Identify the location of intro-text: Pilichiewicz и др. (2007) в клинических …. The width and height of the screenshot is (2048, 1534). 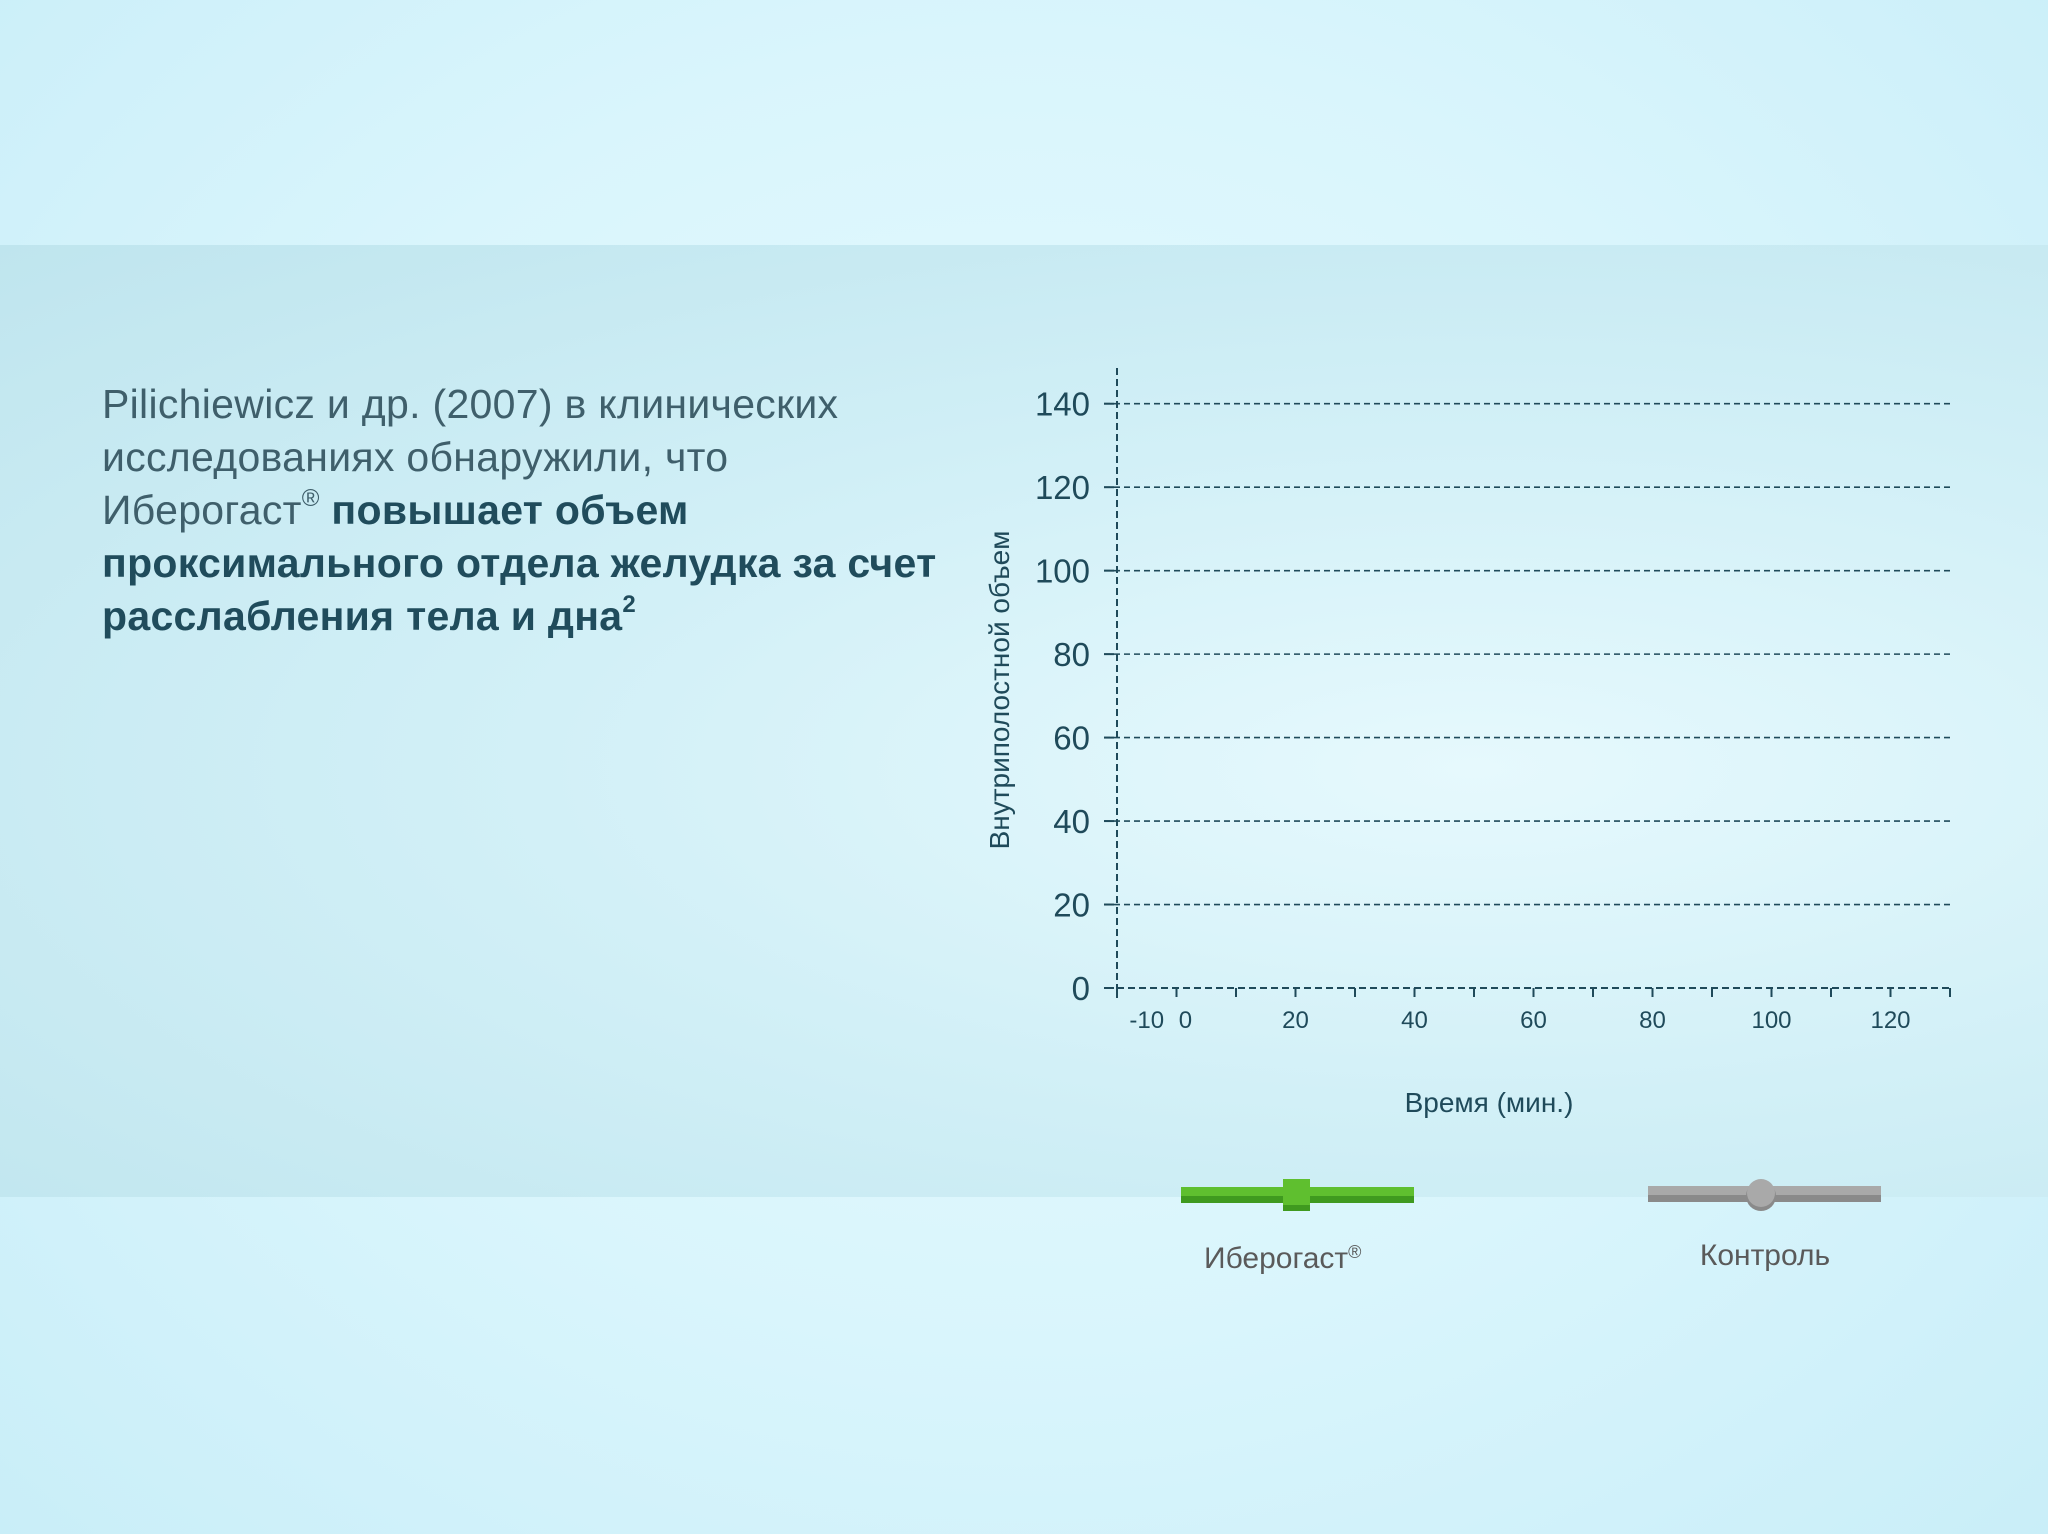
(522, 510).